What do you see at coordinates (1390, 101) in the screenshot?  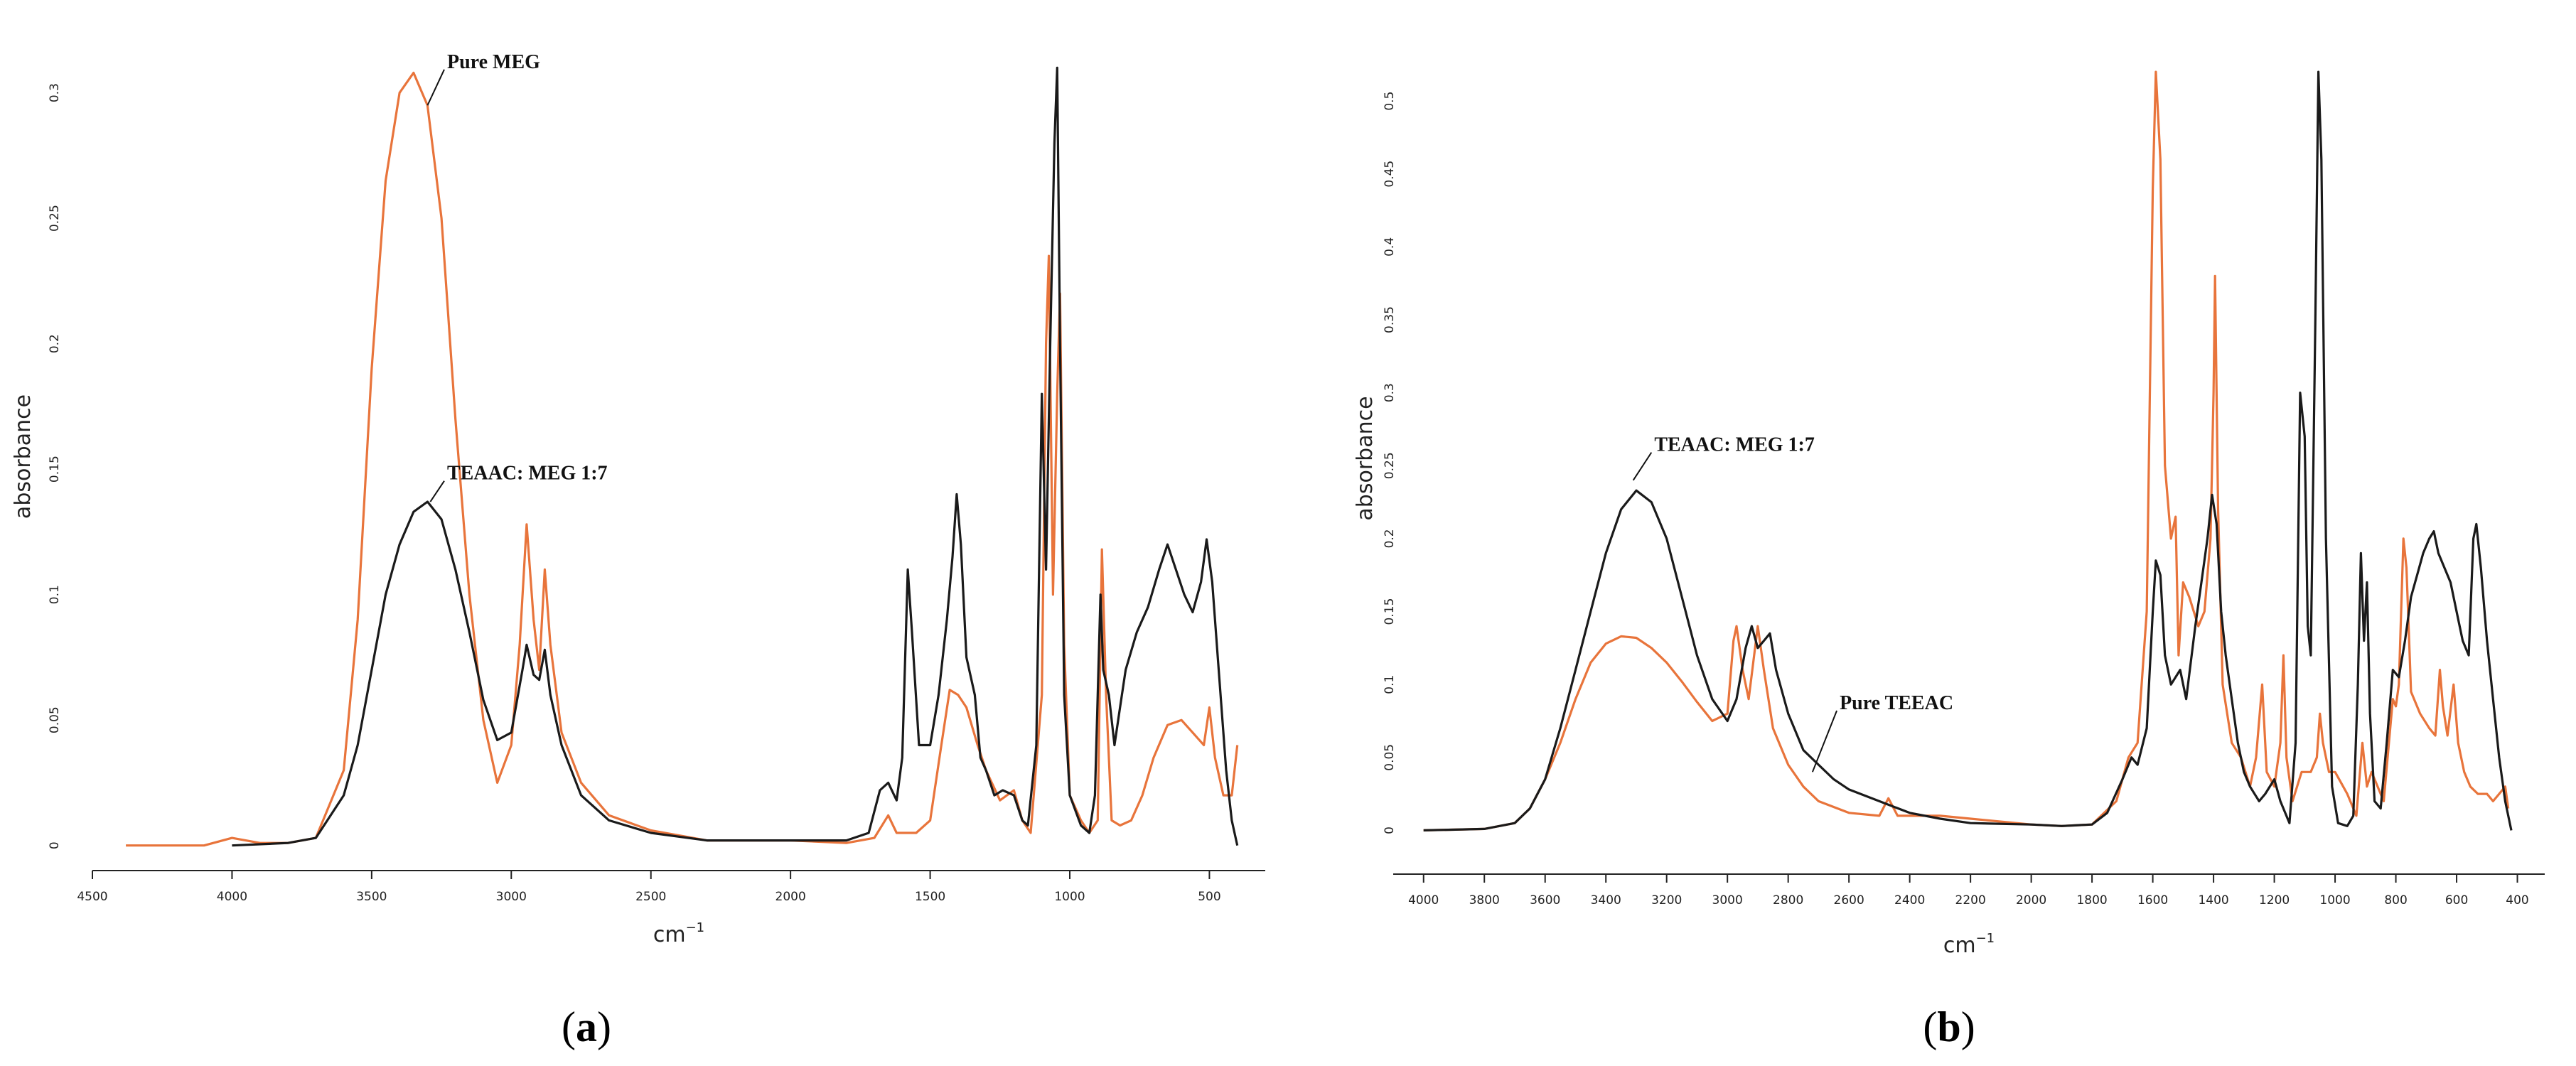 I see `y-tick-label: 0.5` at bounding box center [1390, 101].